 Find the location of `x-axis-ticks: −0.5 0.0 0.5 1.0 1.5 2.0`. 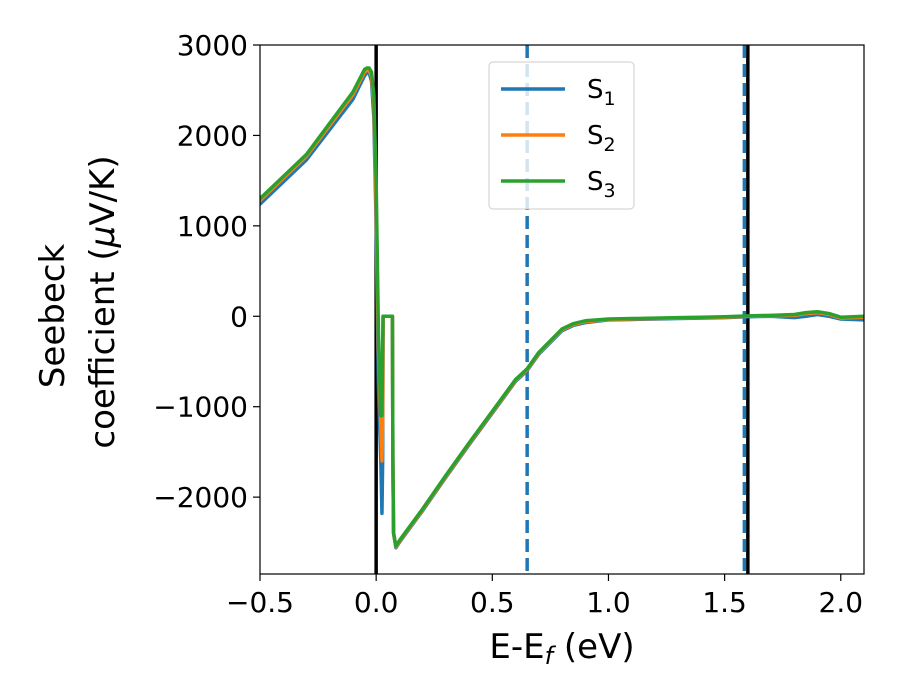

x-axis-ticks: −0.5 0.0 0.5 1.0 1.5 2.0 is located at coordinates (544, 596).